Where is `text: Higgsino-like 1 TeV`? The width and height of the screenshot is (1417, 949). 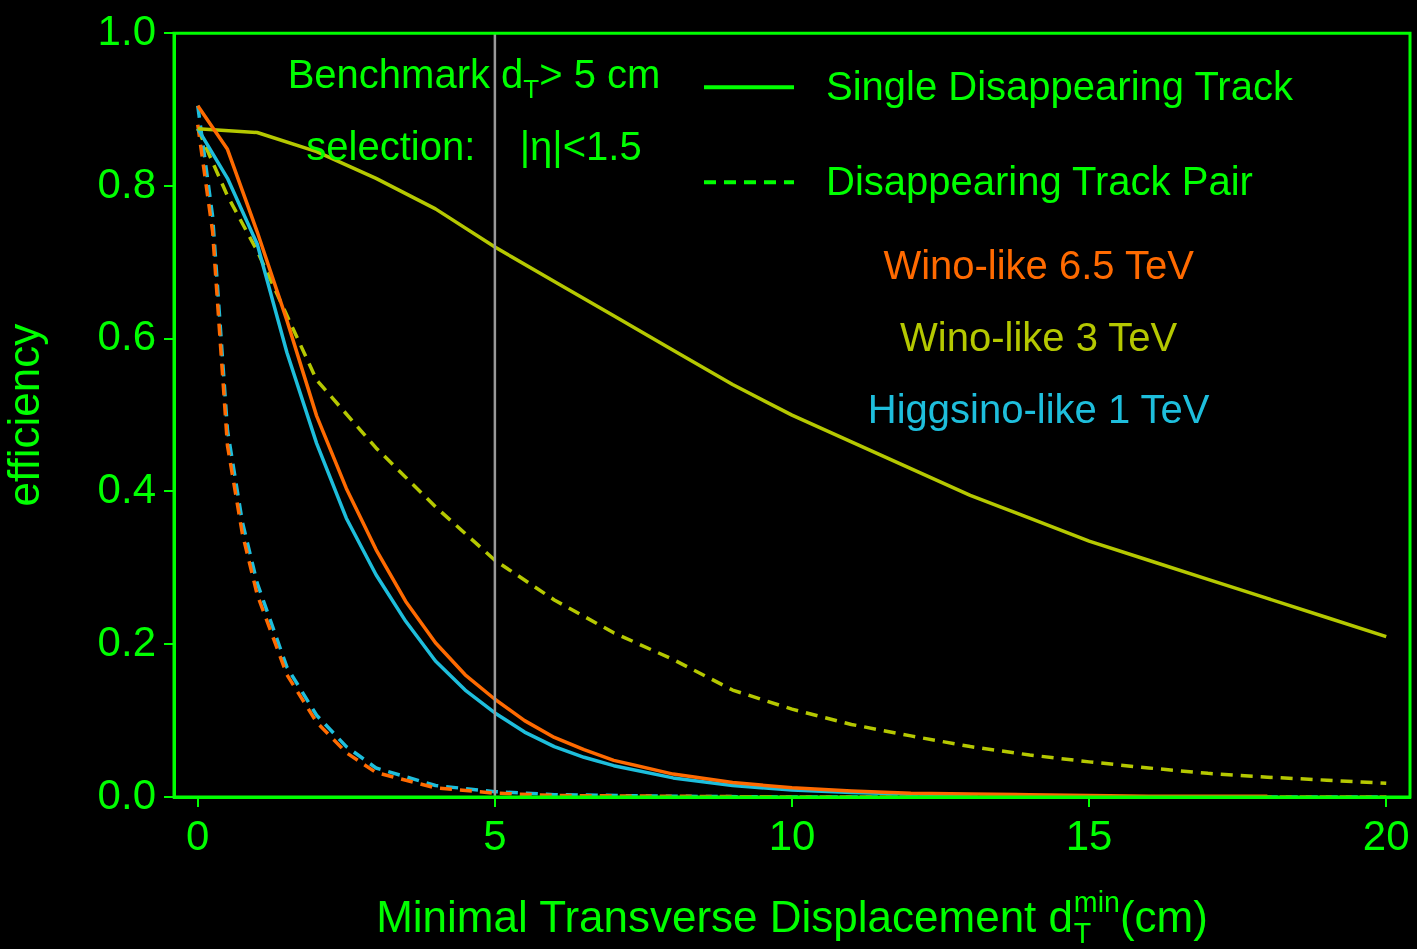
text: Higgsino-like 1 TeV is located at coordinates (1038, 409).